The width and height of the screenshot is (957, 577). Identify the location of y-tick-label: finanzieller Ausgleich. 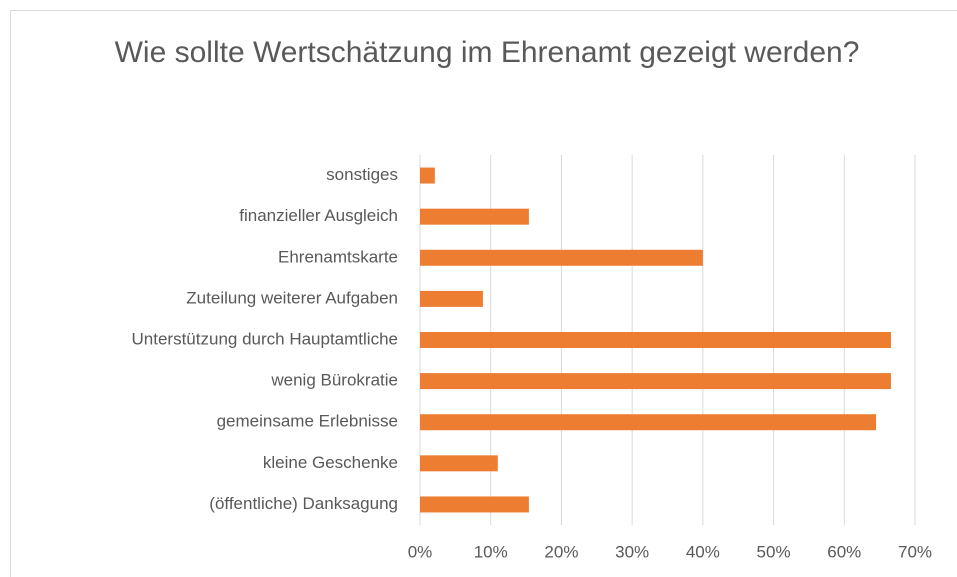
(318, 215).